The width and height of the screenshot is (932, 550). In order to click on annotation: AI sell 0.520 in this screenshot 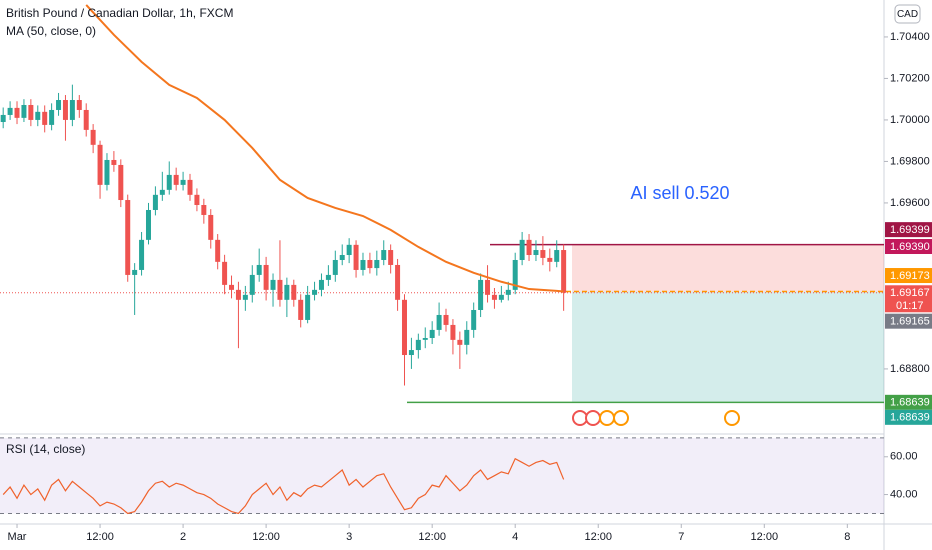, I will do `click(679, 193)`.